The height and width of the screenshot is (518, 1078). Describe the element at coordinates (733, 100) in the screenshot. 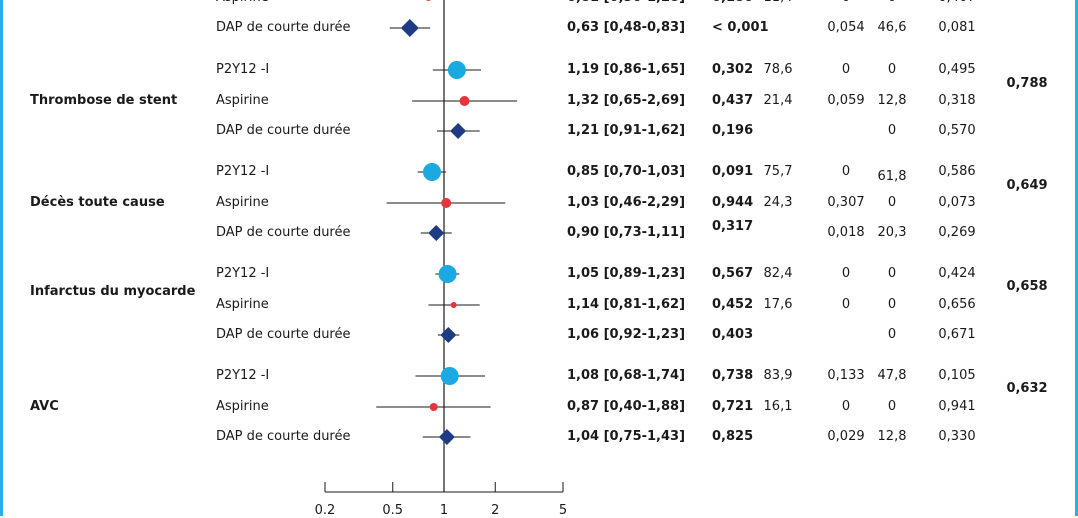

I see `p-value: 0,437` at that location.